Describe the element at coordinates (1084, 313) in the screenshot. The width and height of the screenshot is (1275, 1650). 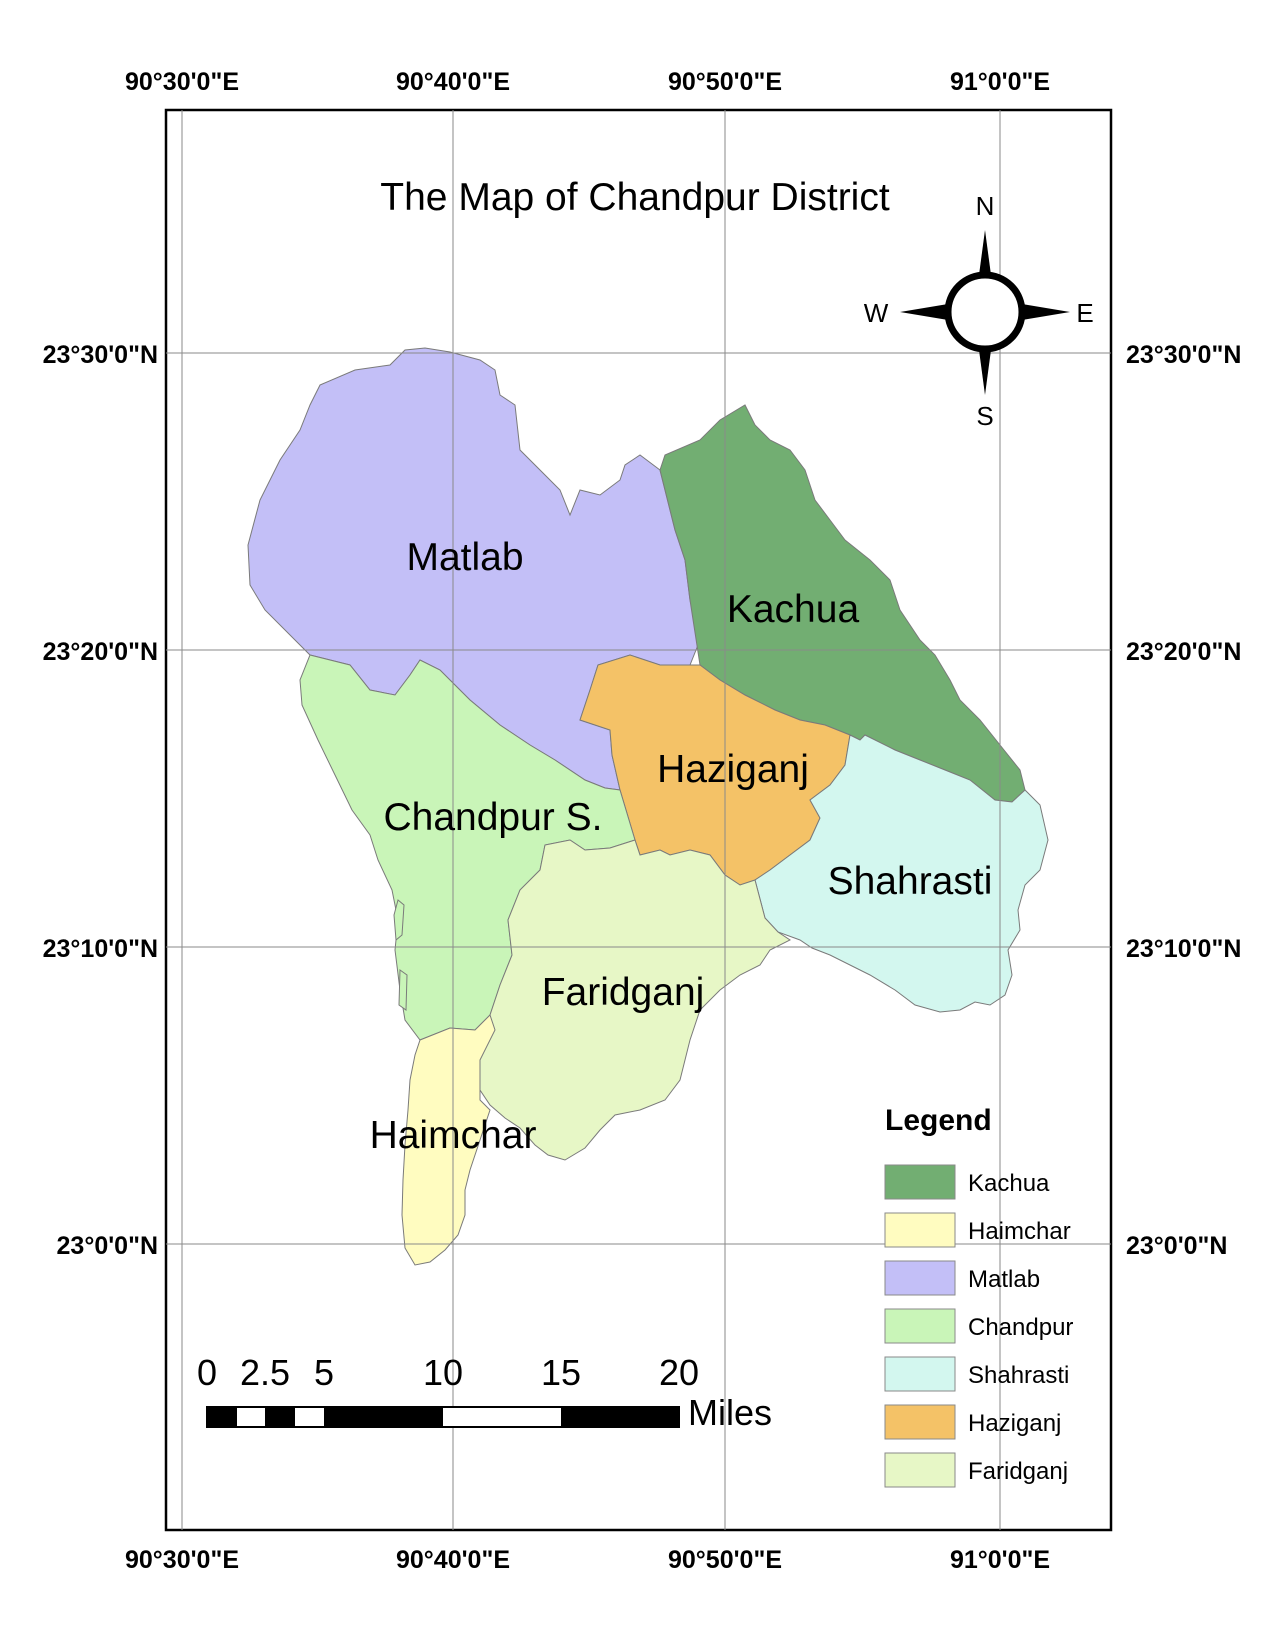
I see `compass-e-label: E` at that location.